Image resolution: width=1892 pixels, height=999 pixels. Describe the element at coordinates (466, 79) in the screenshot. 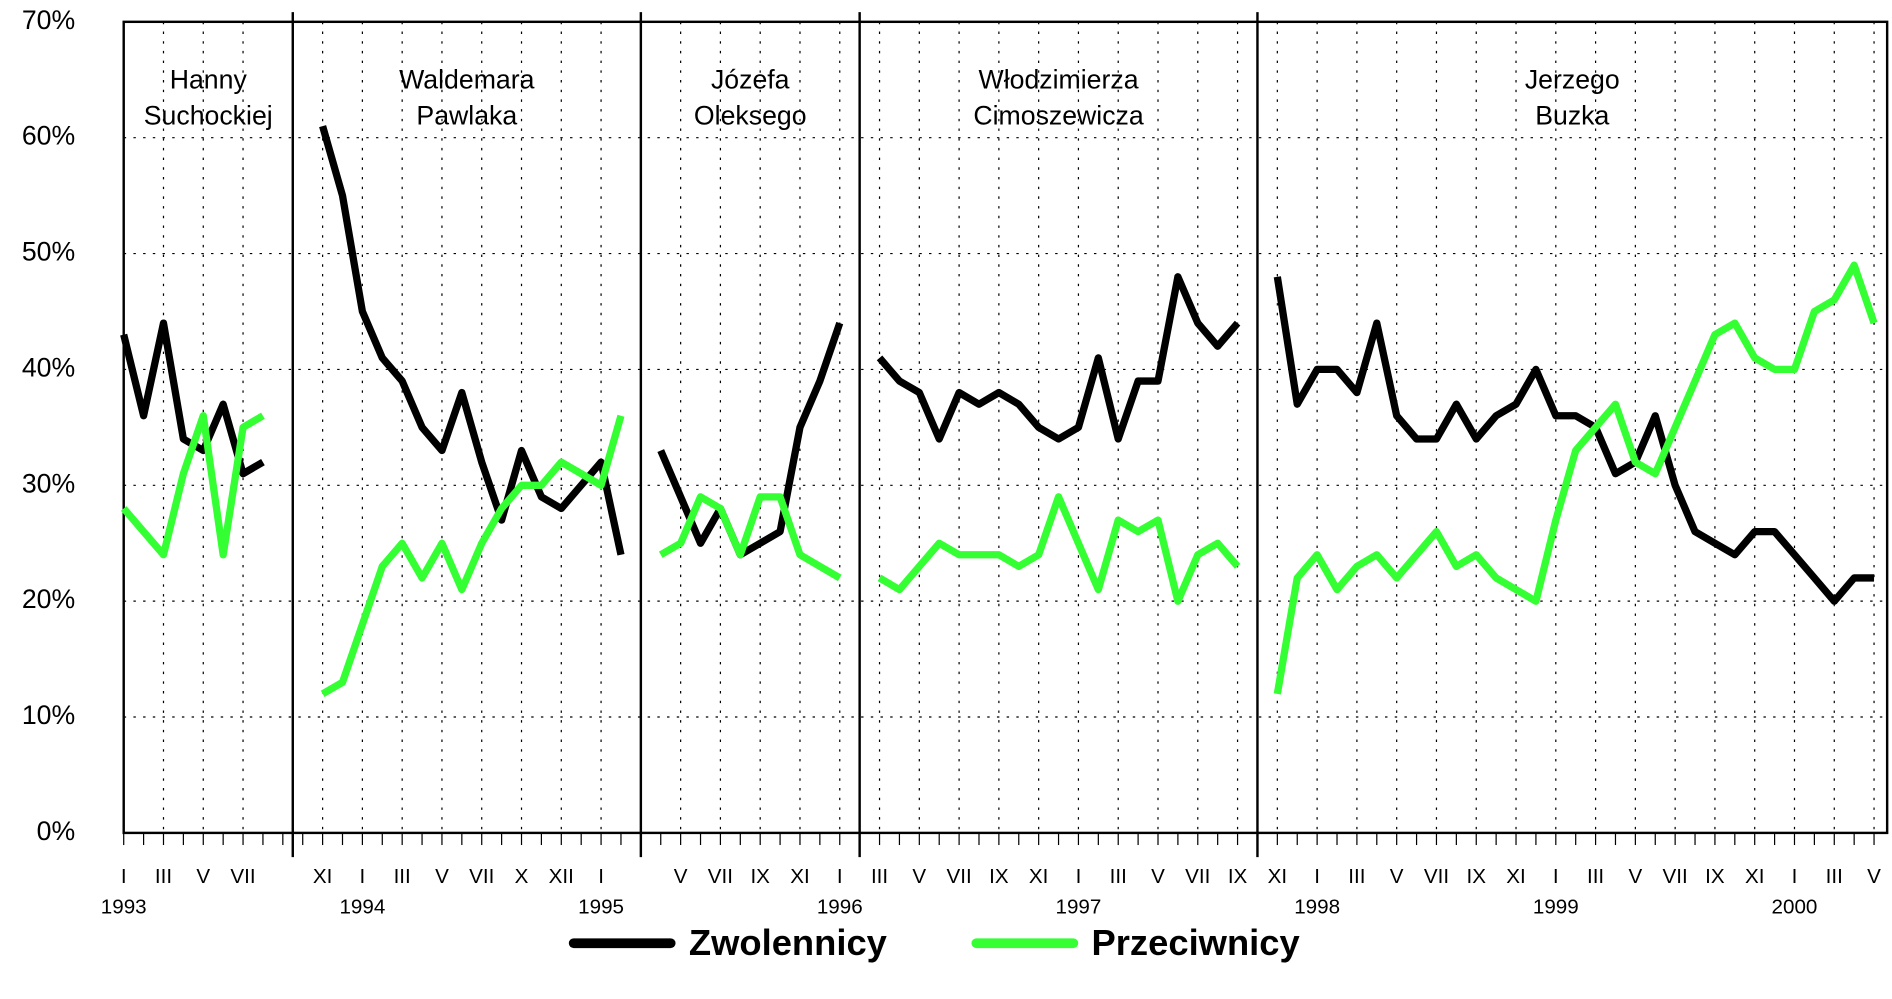

I see `government-label: Waldemara` at that location.